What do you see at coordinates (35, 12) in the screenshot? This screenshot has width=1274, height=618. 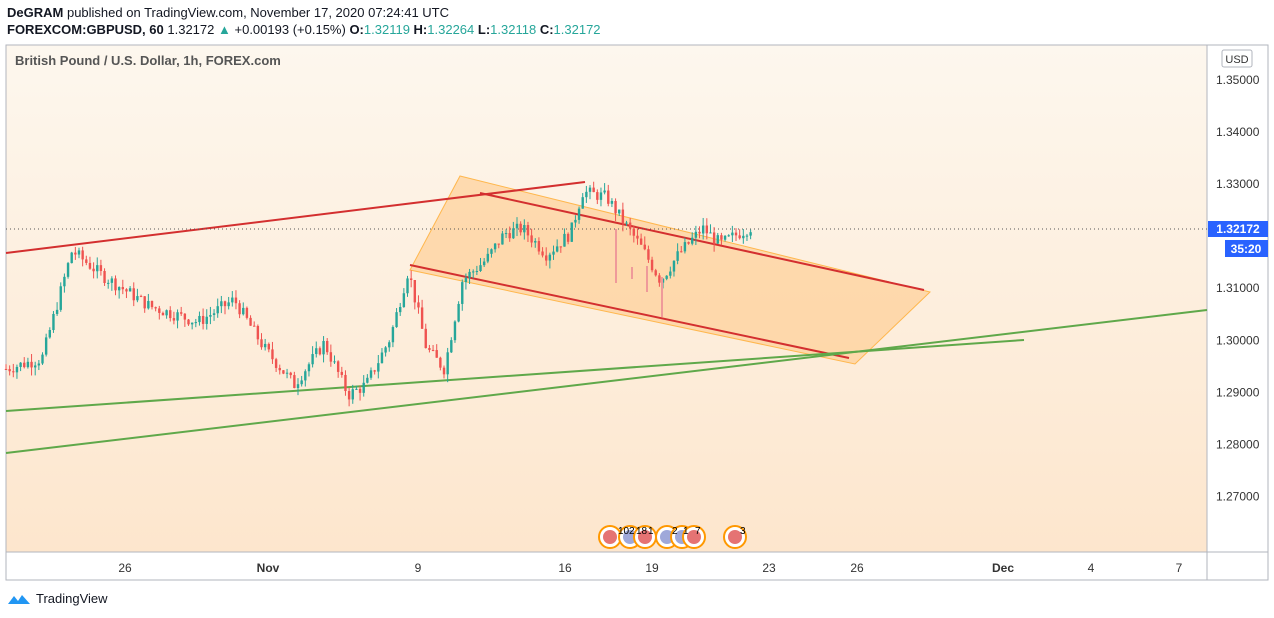 I see `publisher-name: DeGRAM` at bounding box center [35, 12].